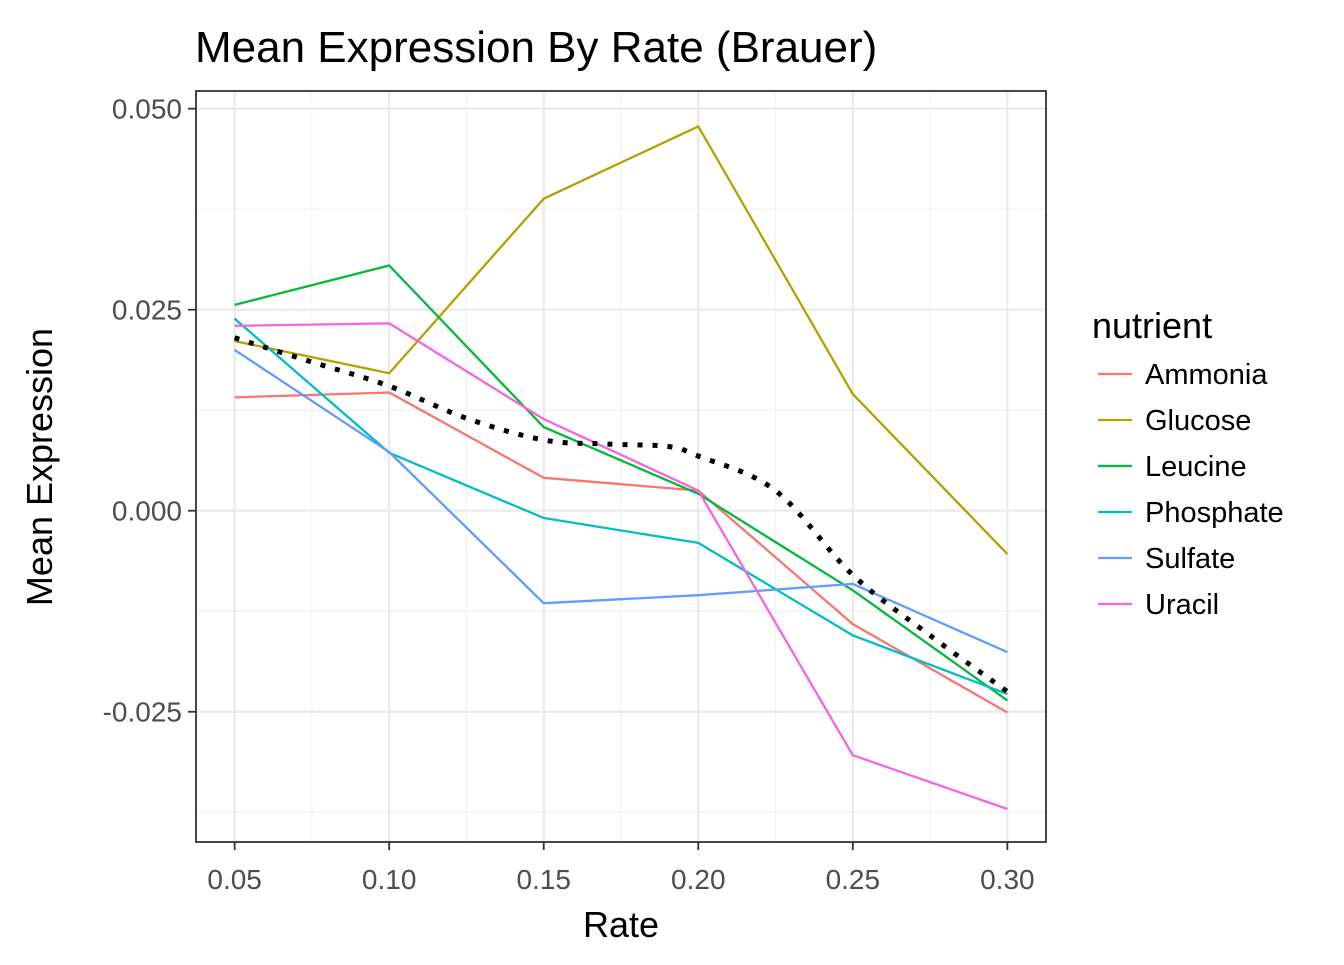  I want to click on legend-label: Phosphate, so click(1214, 513).